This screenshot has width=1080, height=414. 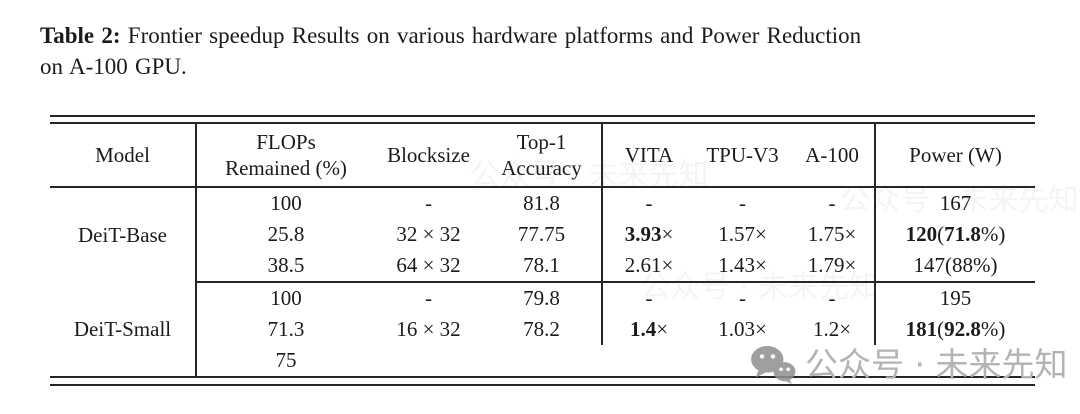 What do you see at coordinates (286, 329) in the screenshot?
I see `table-cell: 71.3` at bounding box center [286, 329].